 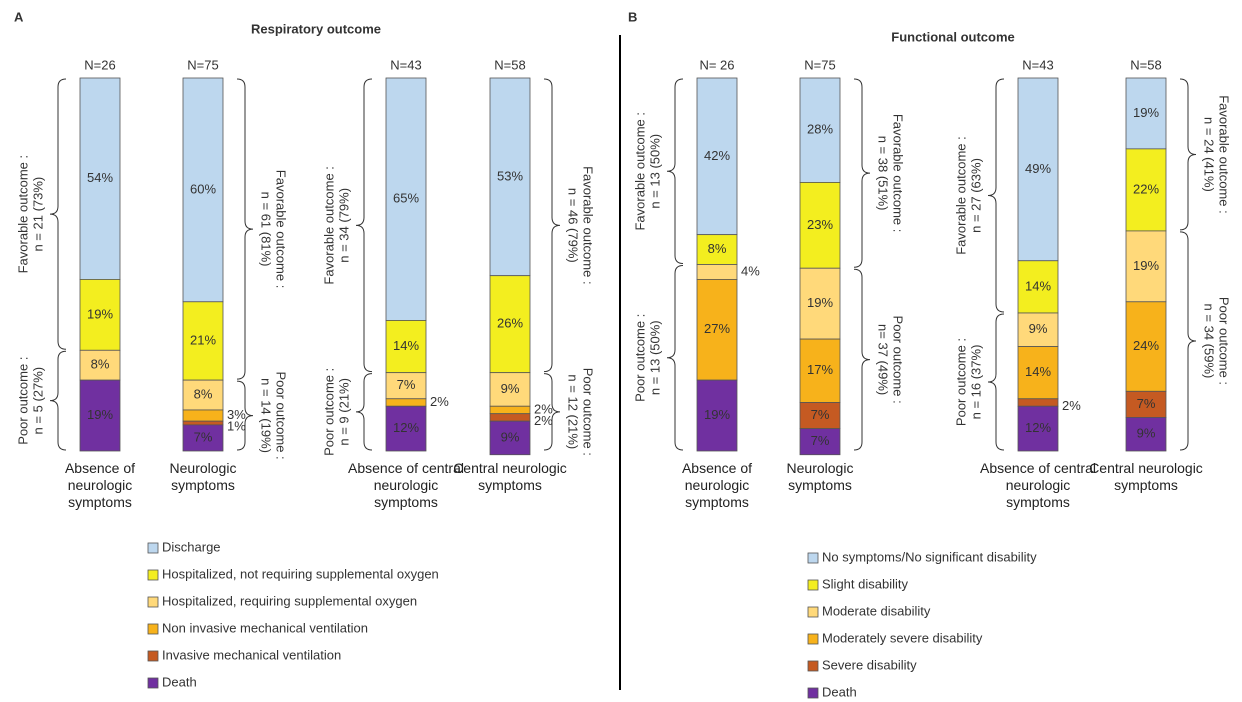 What do you see at coordinates (1038, 485) in the screenshot?
I see `category-label: Absence of central neurologic symptoms` at bounding box center [1038, 485].